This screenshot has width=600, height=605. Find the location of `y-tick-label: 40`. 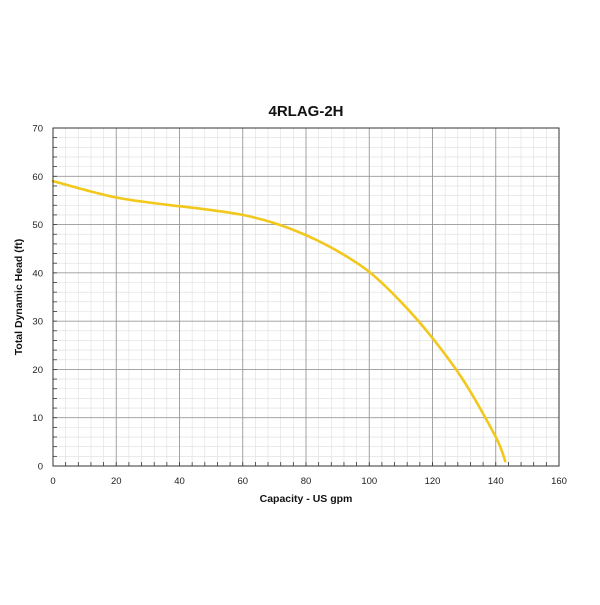

y-tick-label: 40 is located at coordinates (37, 273).